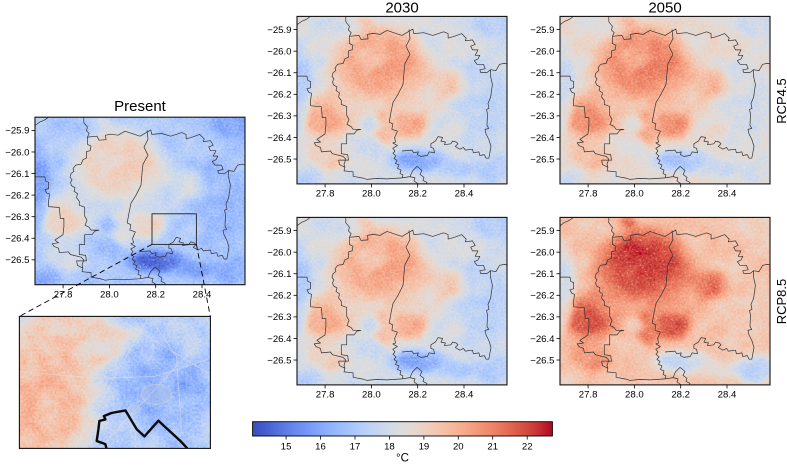  I want to click on svg-text: Present, so click(140, 106).